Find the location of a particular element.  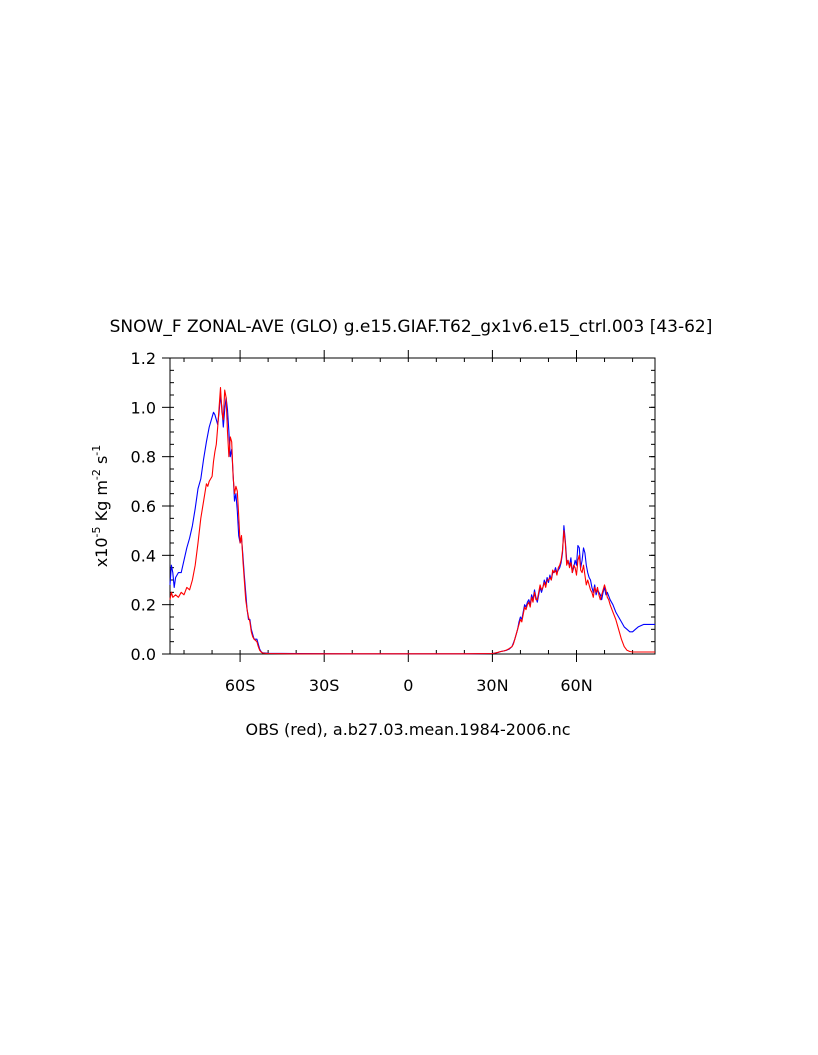

y-tick-label: 0.8 is located at coordinates (143, 457).